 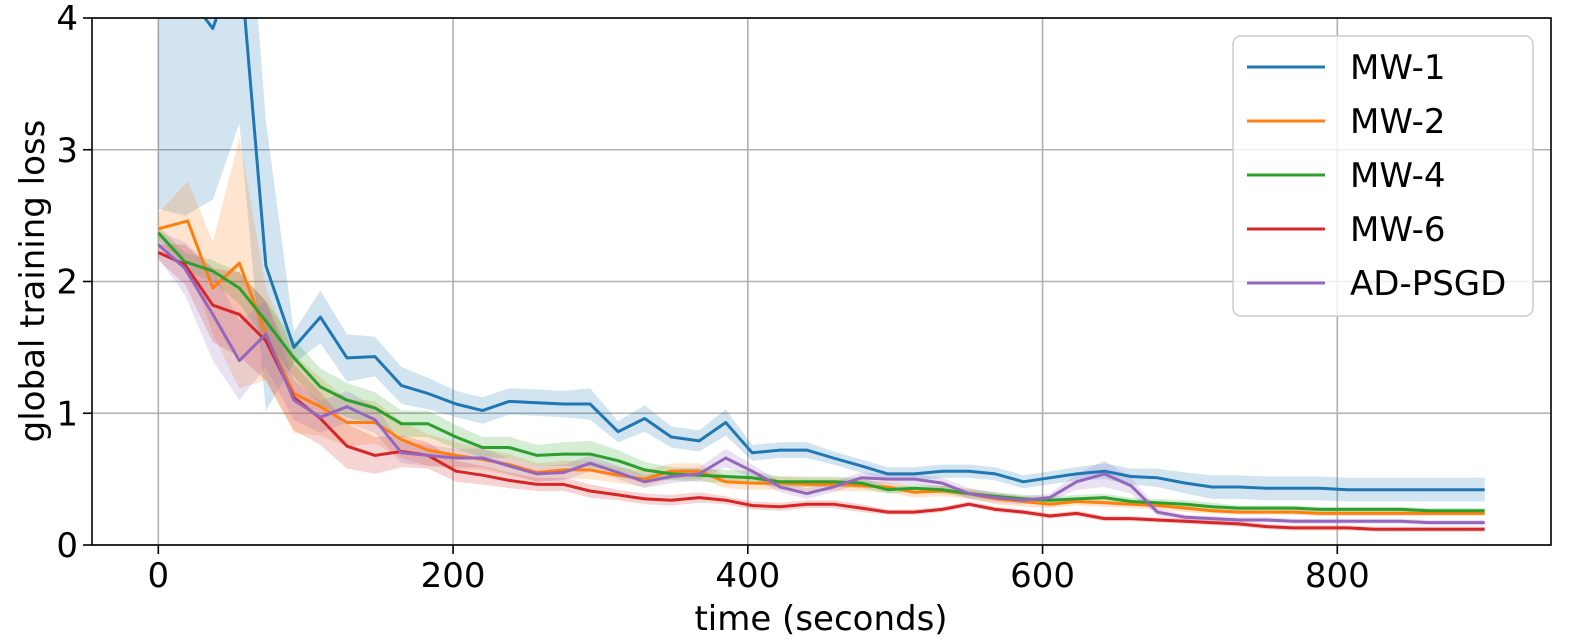 What do you see at coordinates (1397, 230) in the screenshot?
I see `legend-label-mw-6: MW-6` at bounding box center [1397, 230].